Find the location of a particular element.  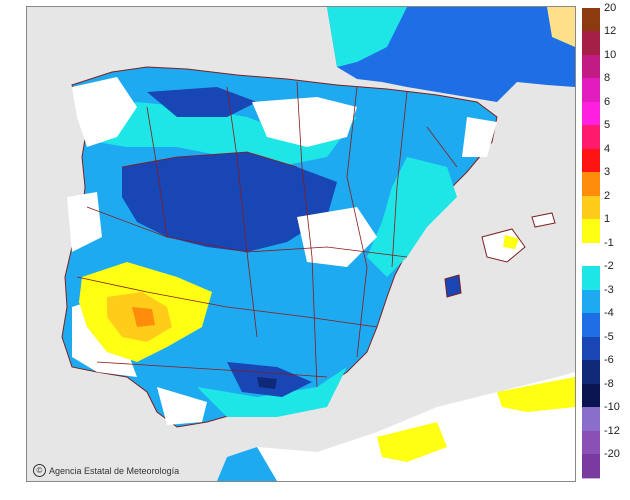

legend-label: -1 is located at coordinates (609, 242).